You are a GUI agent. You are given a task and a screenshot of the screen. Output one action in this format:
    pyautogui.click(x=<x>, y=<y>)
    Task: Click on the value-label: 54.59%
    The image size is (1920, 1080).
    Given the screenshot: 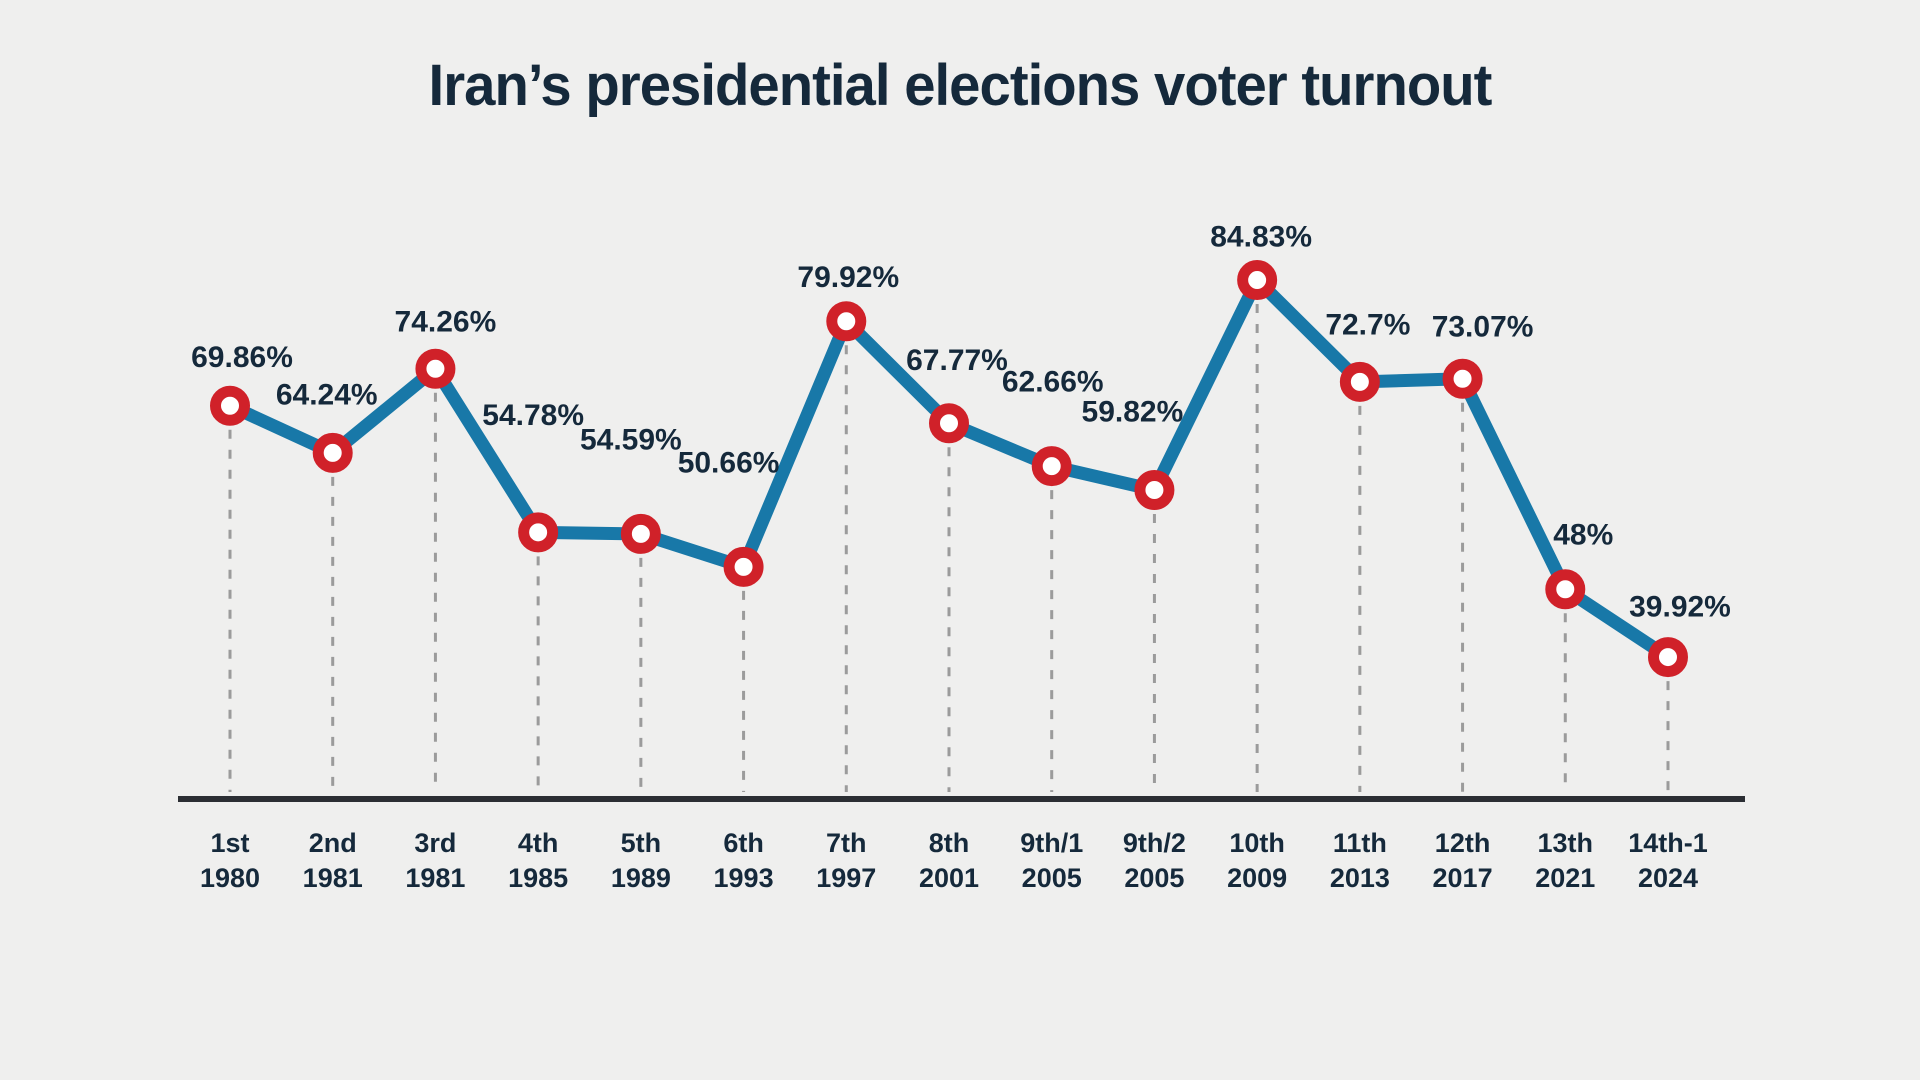 What is the action you would take?
    pyautogui.click(x=631, y=439)
    